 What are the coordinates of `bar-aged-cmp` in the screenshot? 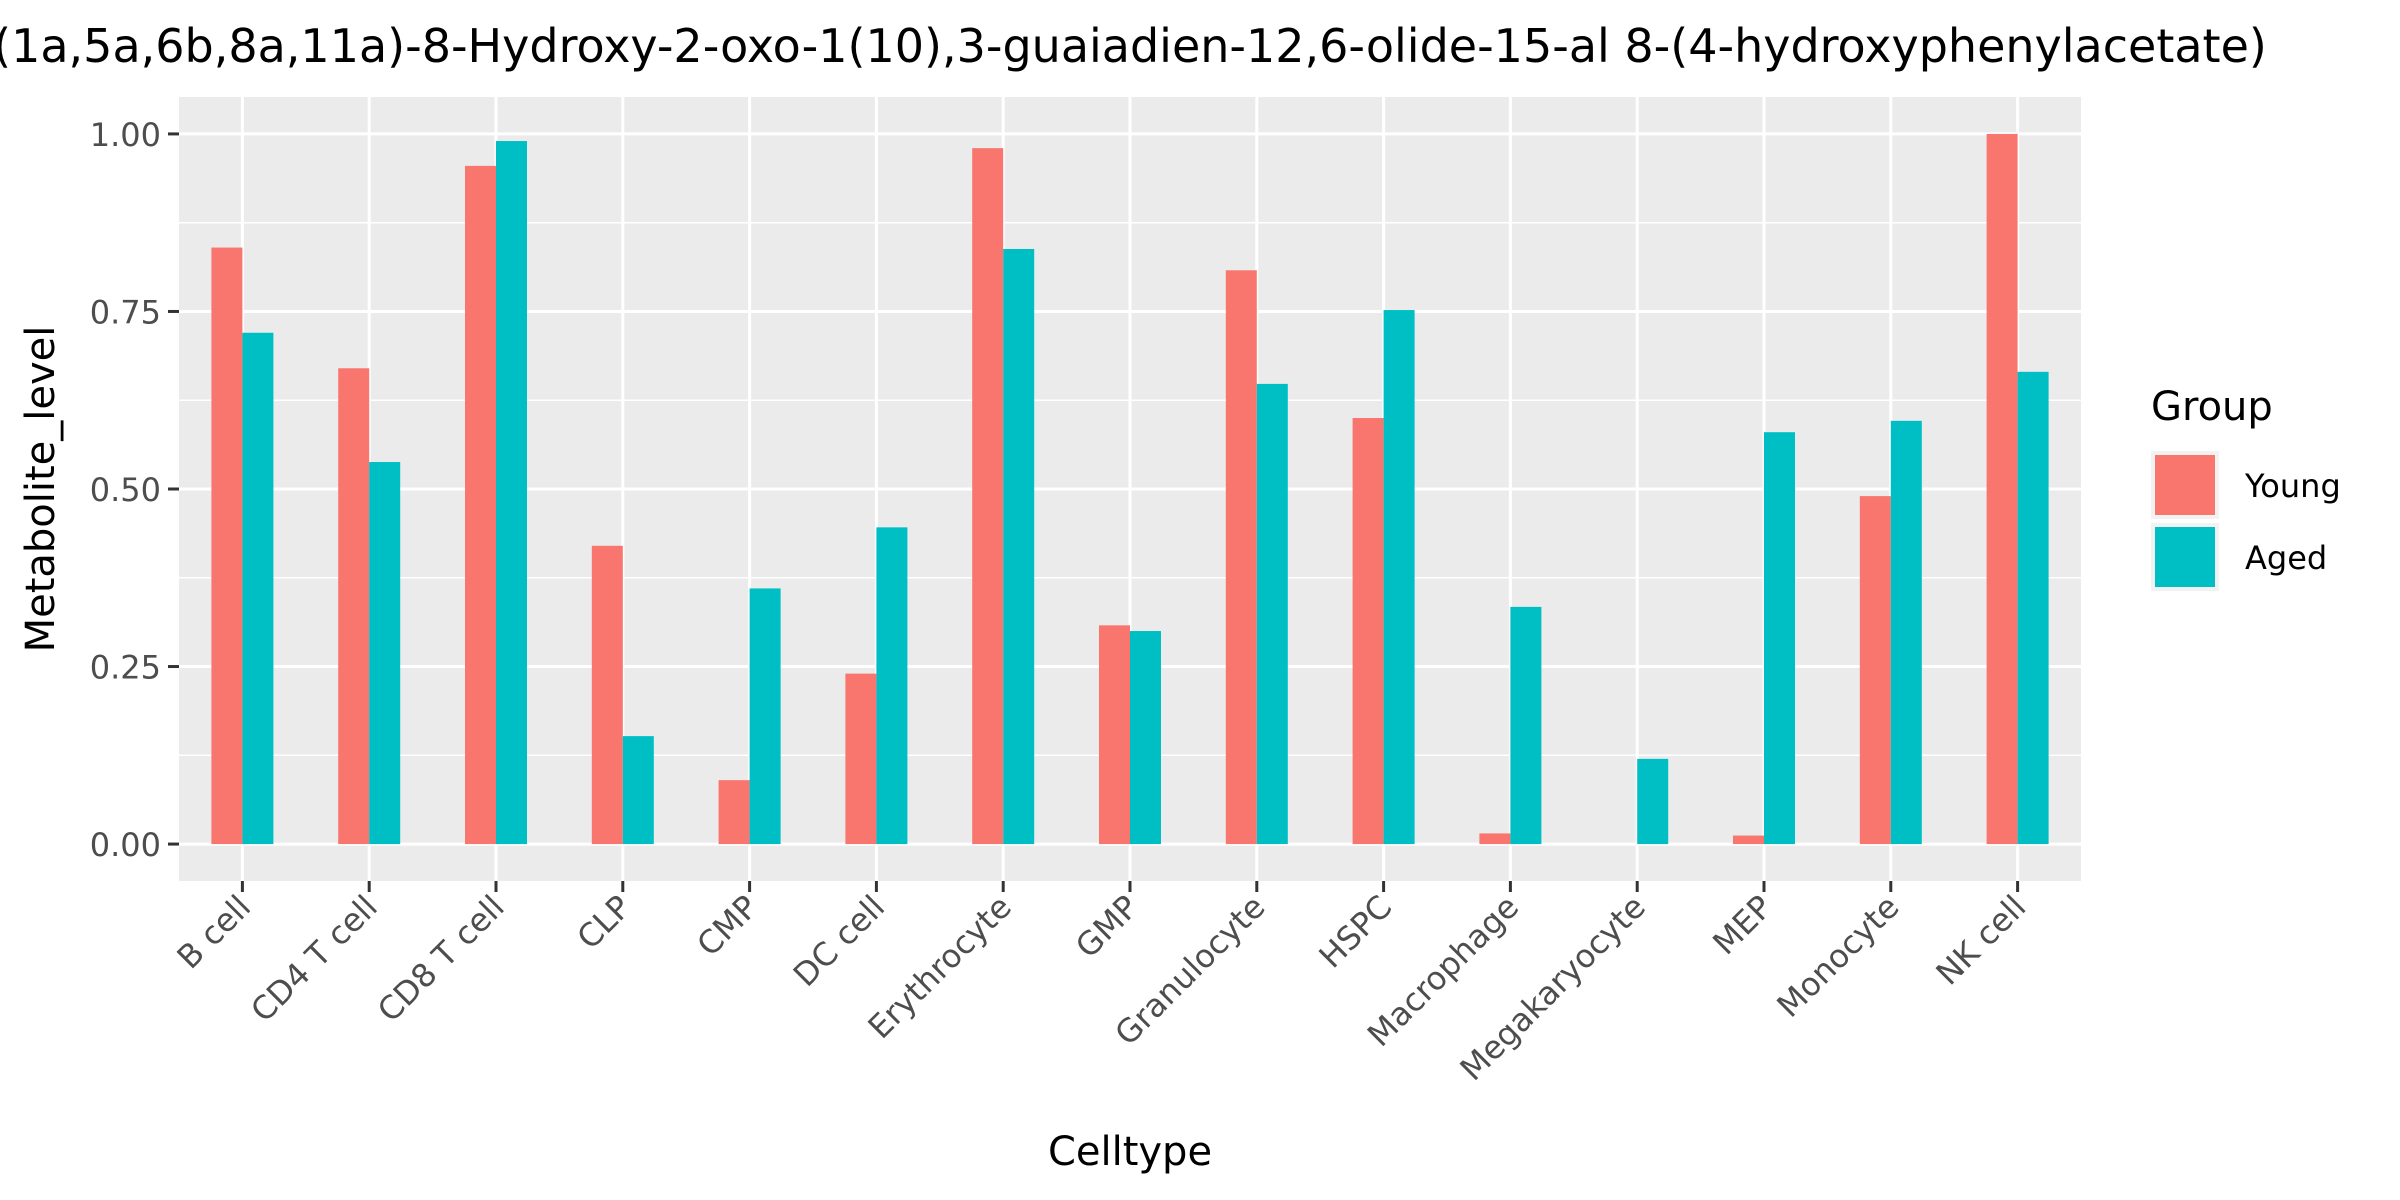 It's located at (765, 716).